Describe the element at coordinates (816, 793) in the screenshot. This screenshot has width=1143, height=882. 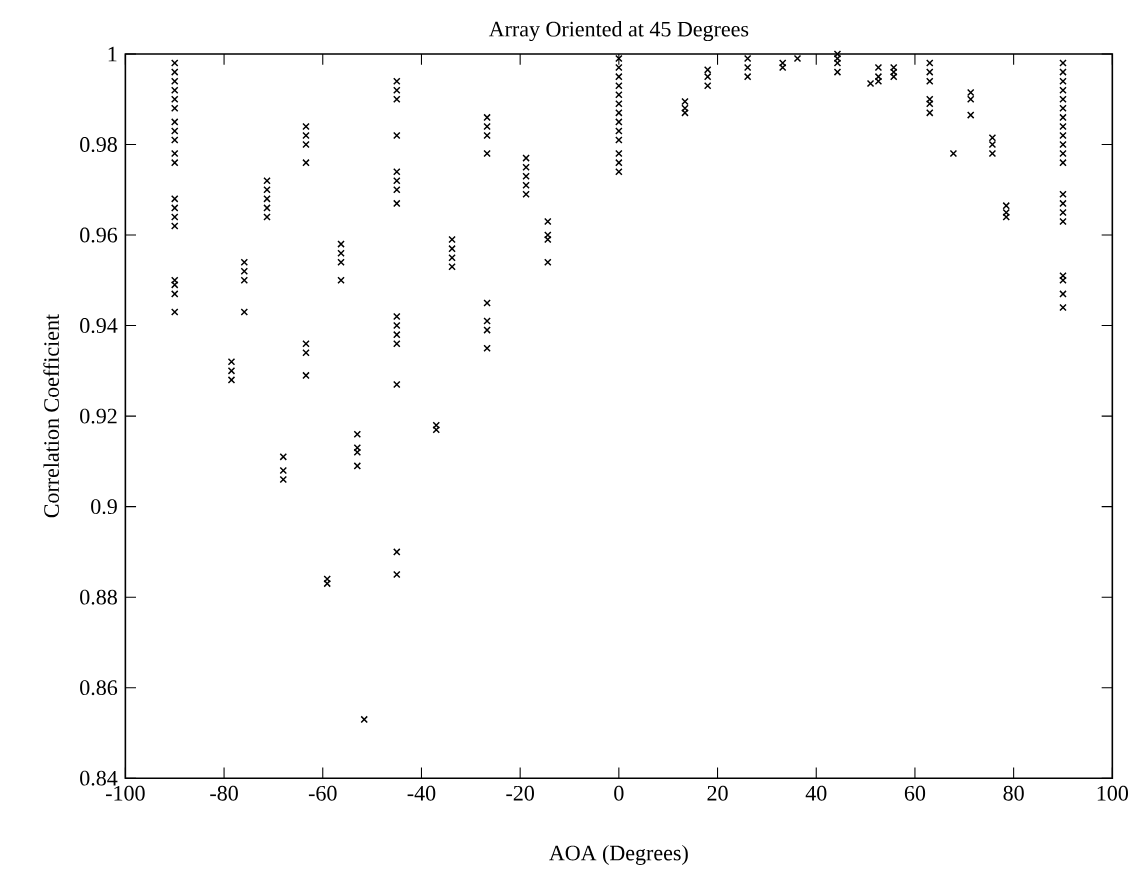
I see `x-tick-label: 40` at that location.